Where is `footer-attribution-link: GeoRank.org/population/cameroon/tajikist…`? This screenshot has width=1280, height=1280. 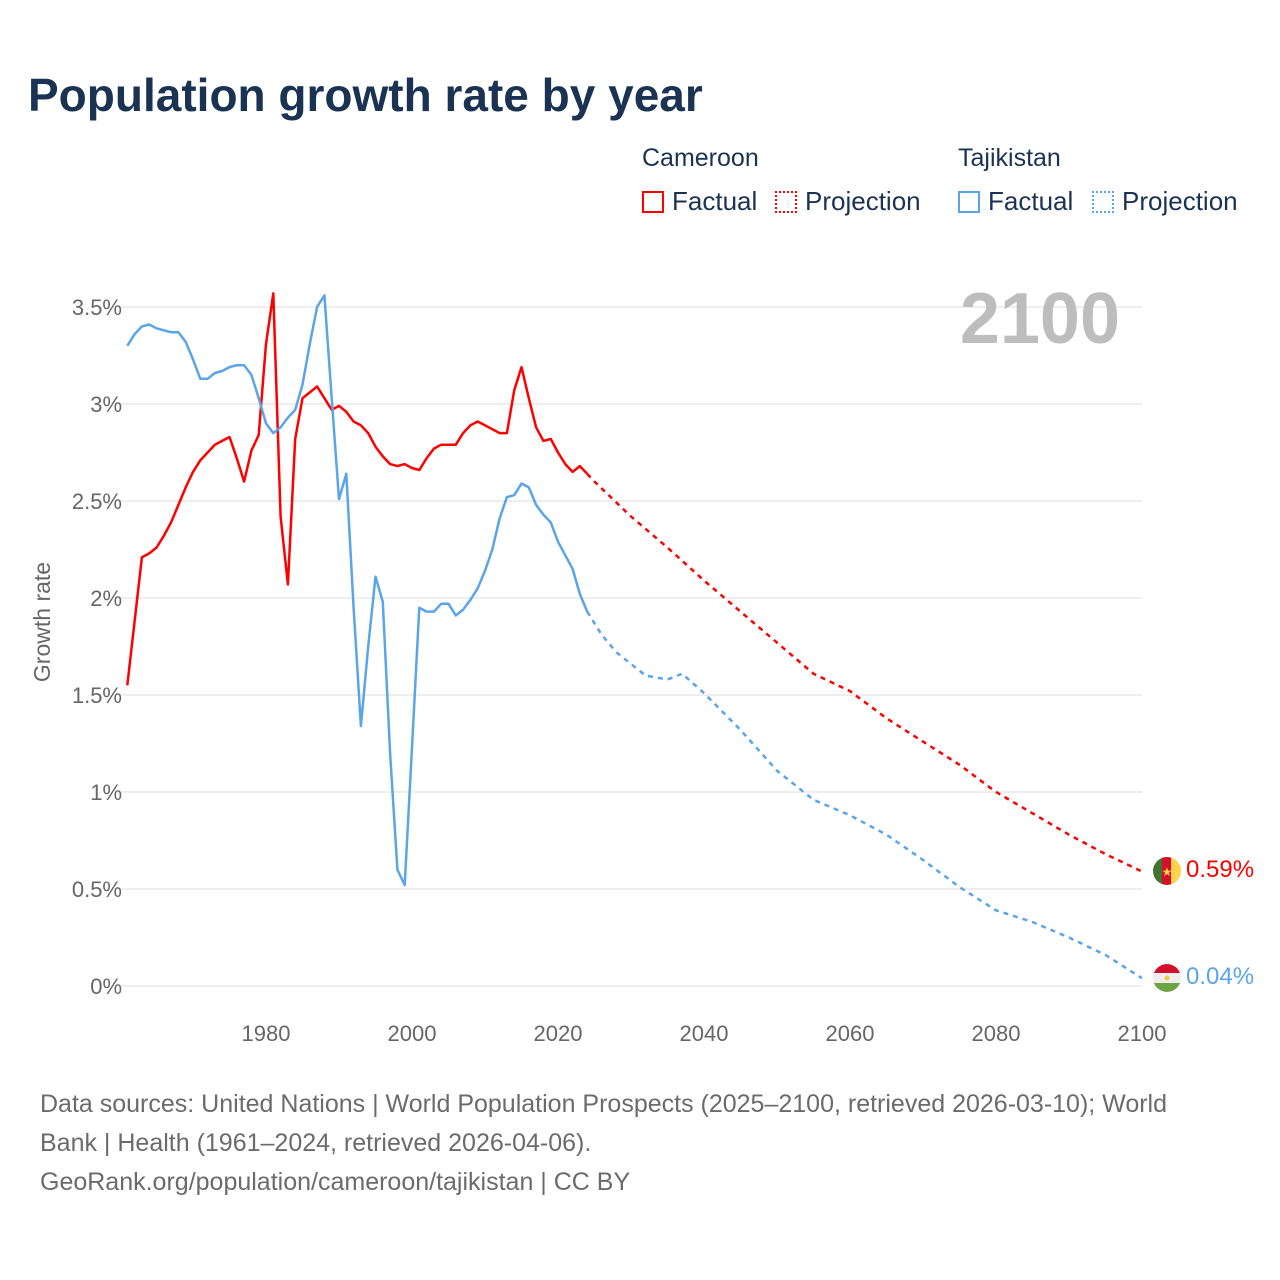
footer-attribution-link: GeoRank.org/population/cameroon/tajikist… is located at coordinates (335, 1182).